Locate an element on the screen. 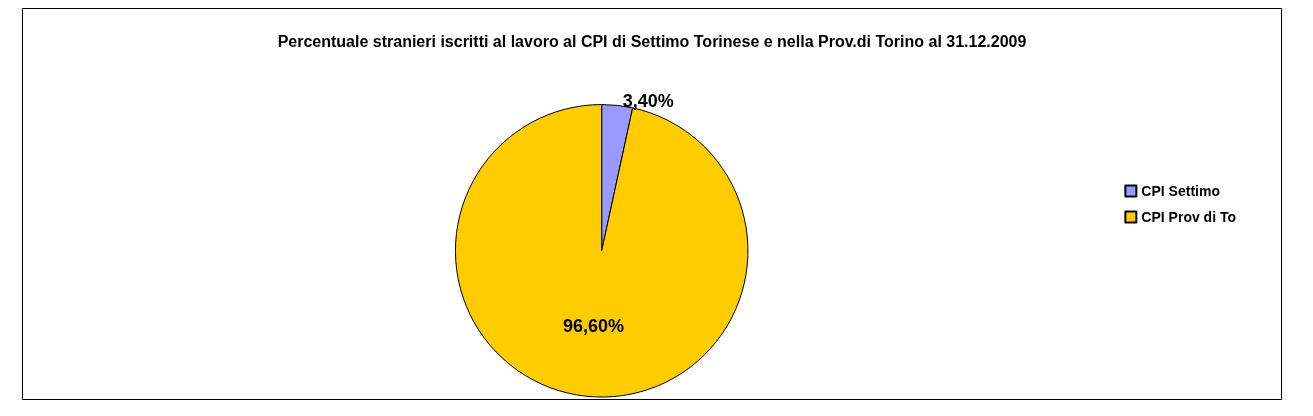 The height and width of the screenshot is (416, 1313). data-label: 96,60% is located at coordinates (594, 326).